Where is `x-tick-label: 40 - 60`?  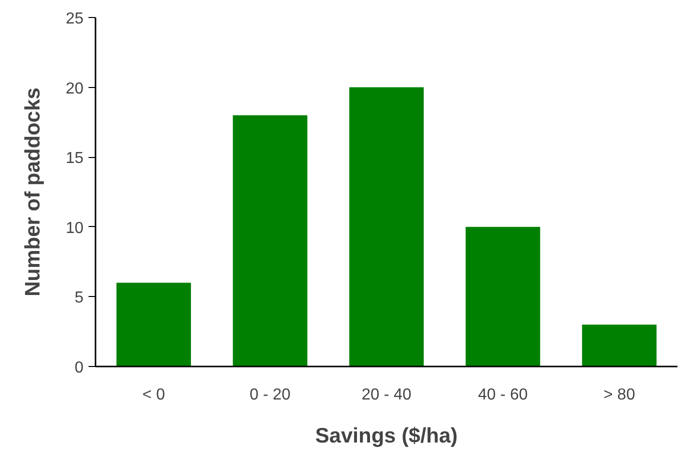 x-tick-label: 40 - 60 is located at coordinates (503, 395).